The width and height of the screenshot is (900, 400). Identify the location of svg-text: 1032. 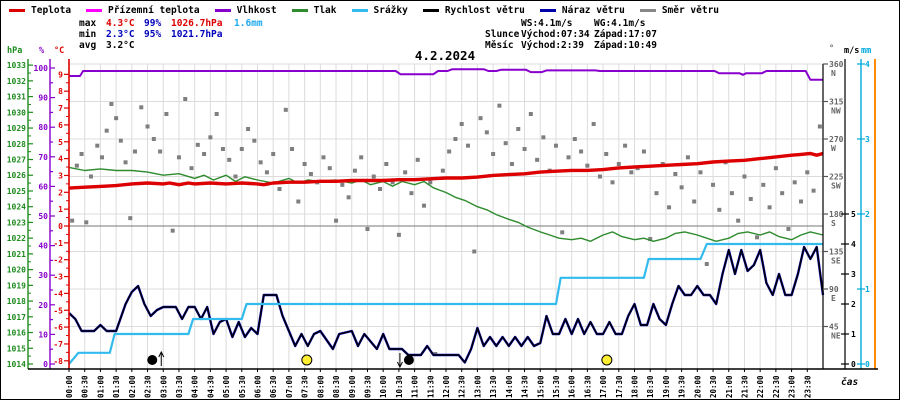
(16, 81).